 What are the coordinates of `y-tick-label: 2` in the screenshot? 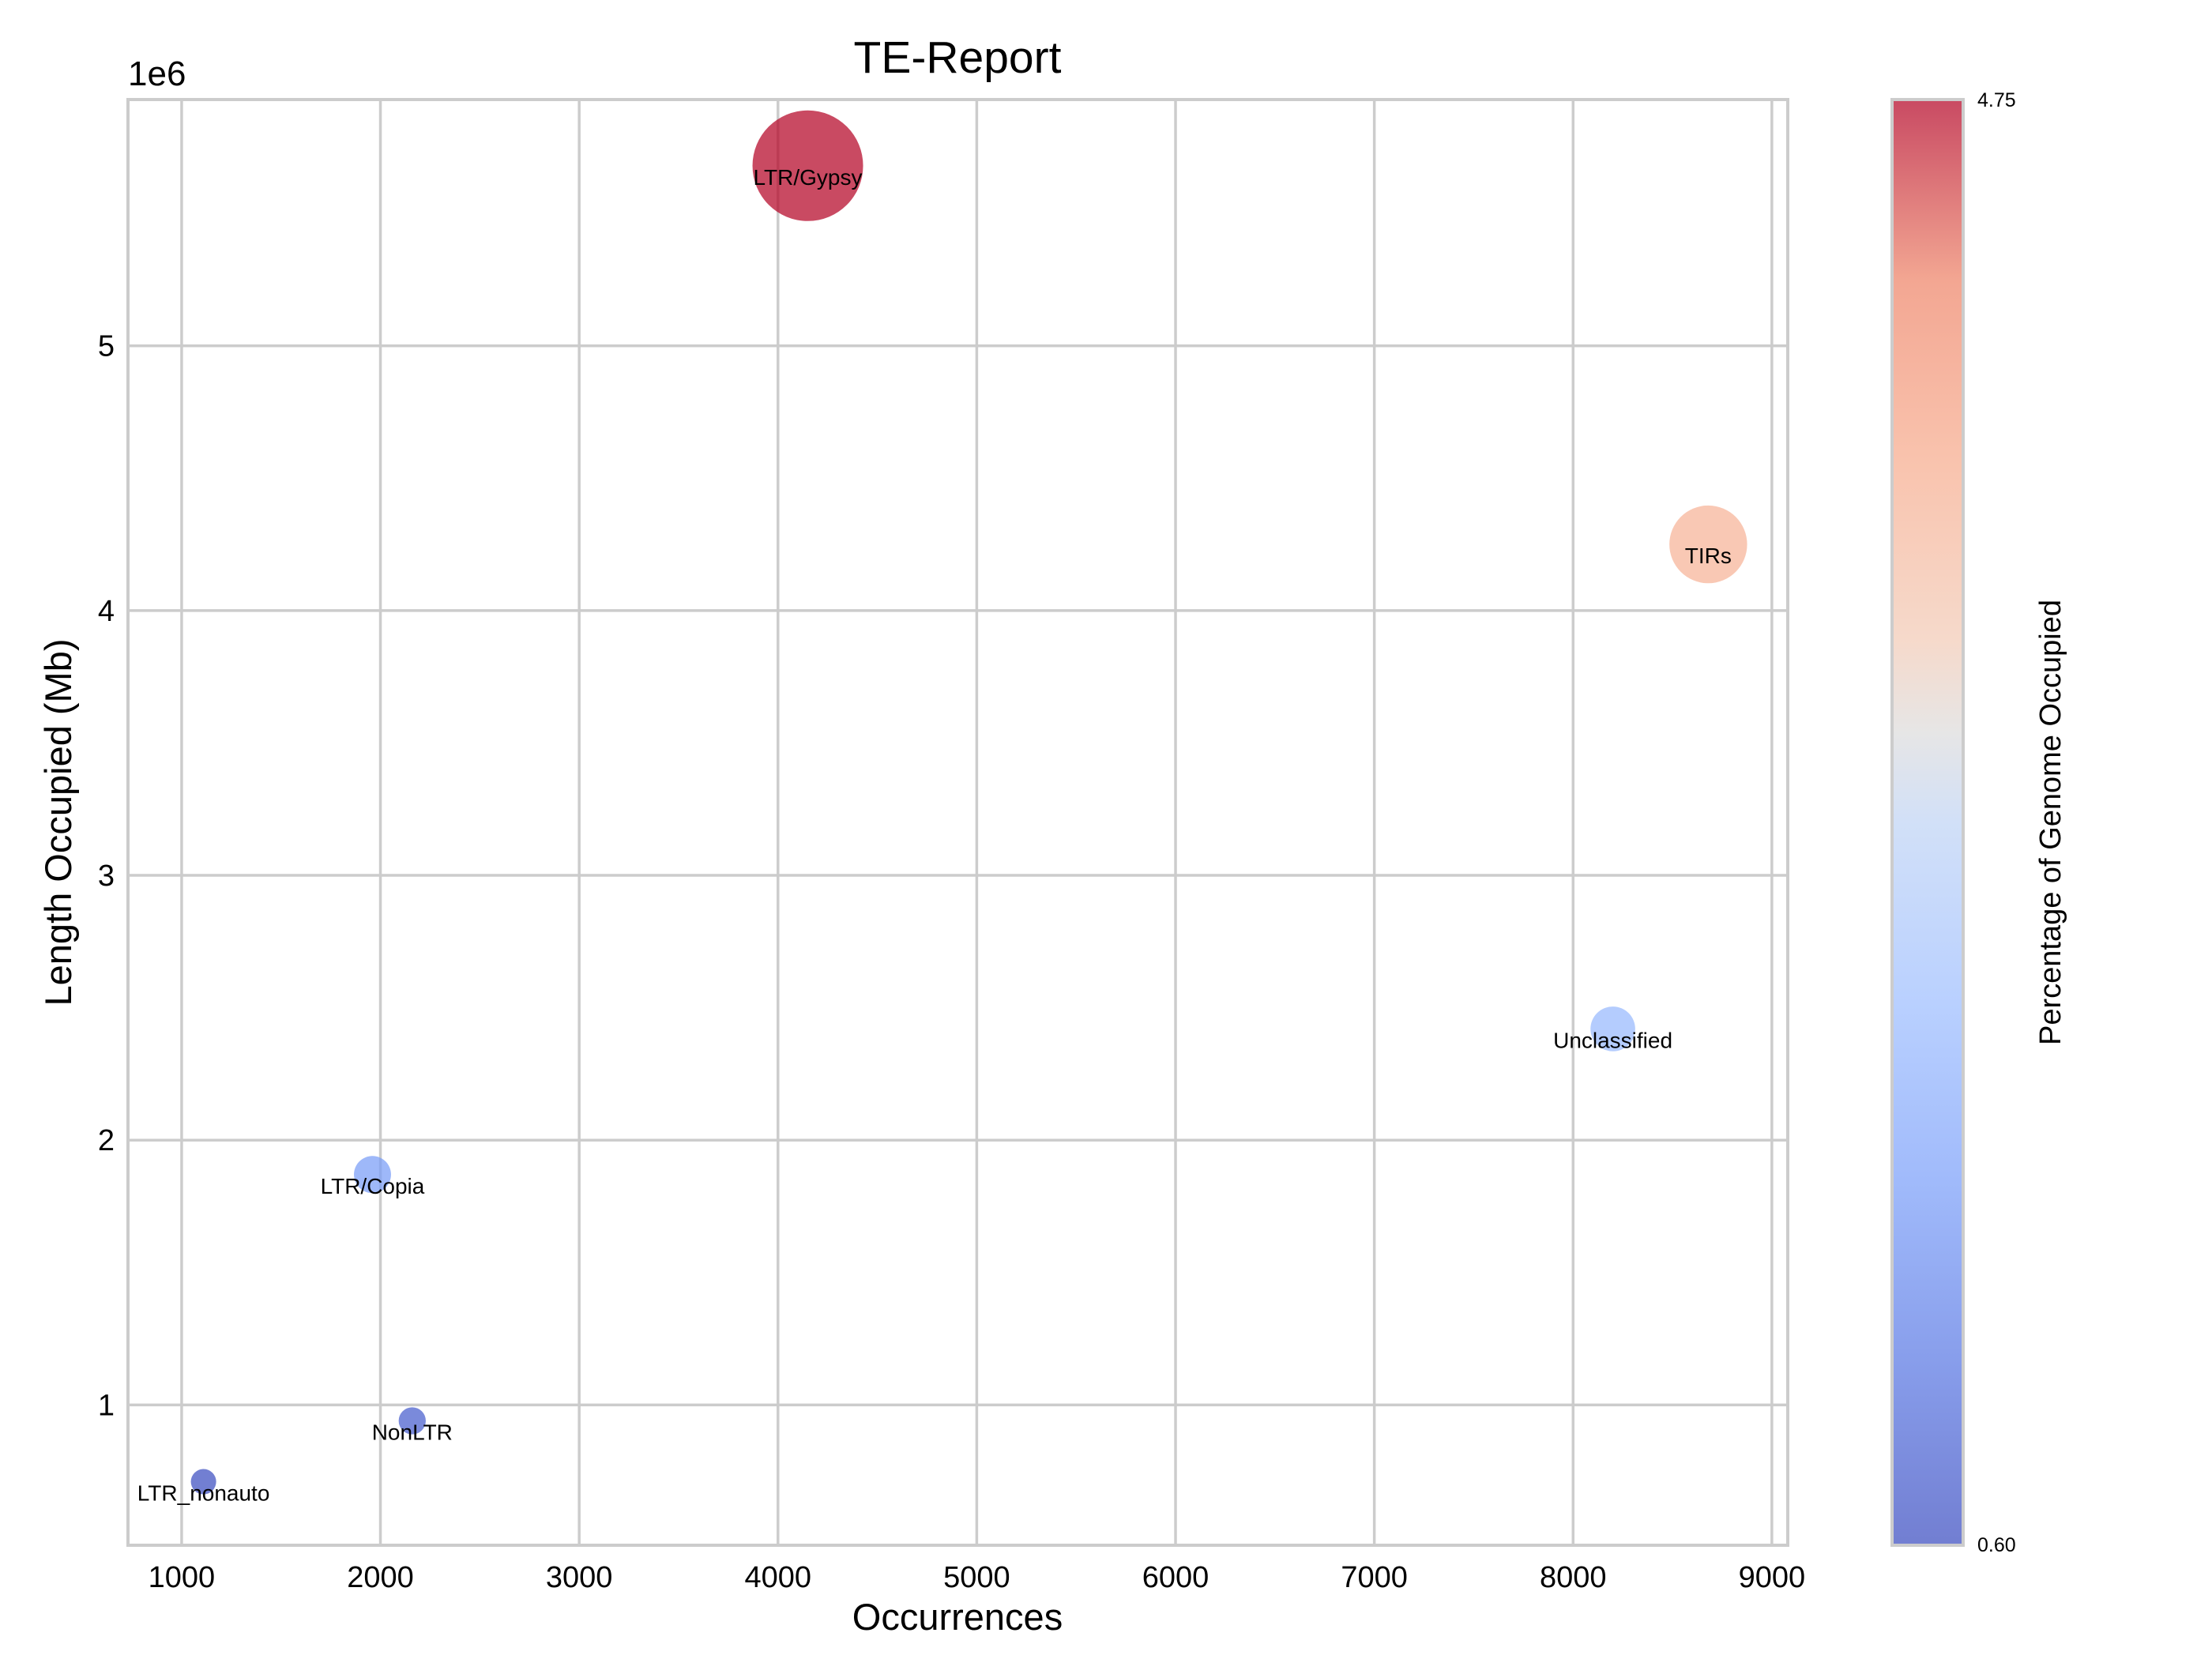 It's located at (107, 1141).